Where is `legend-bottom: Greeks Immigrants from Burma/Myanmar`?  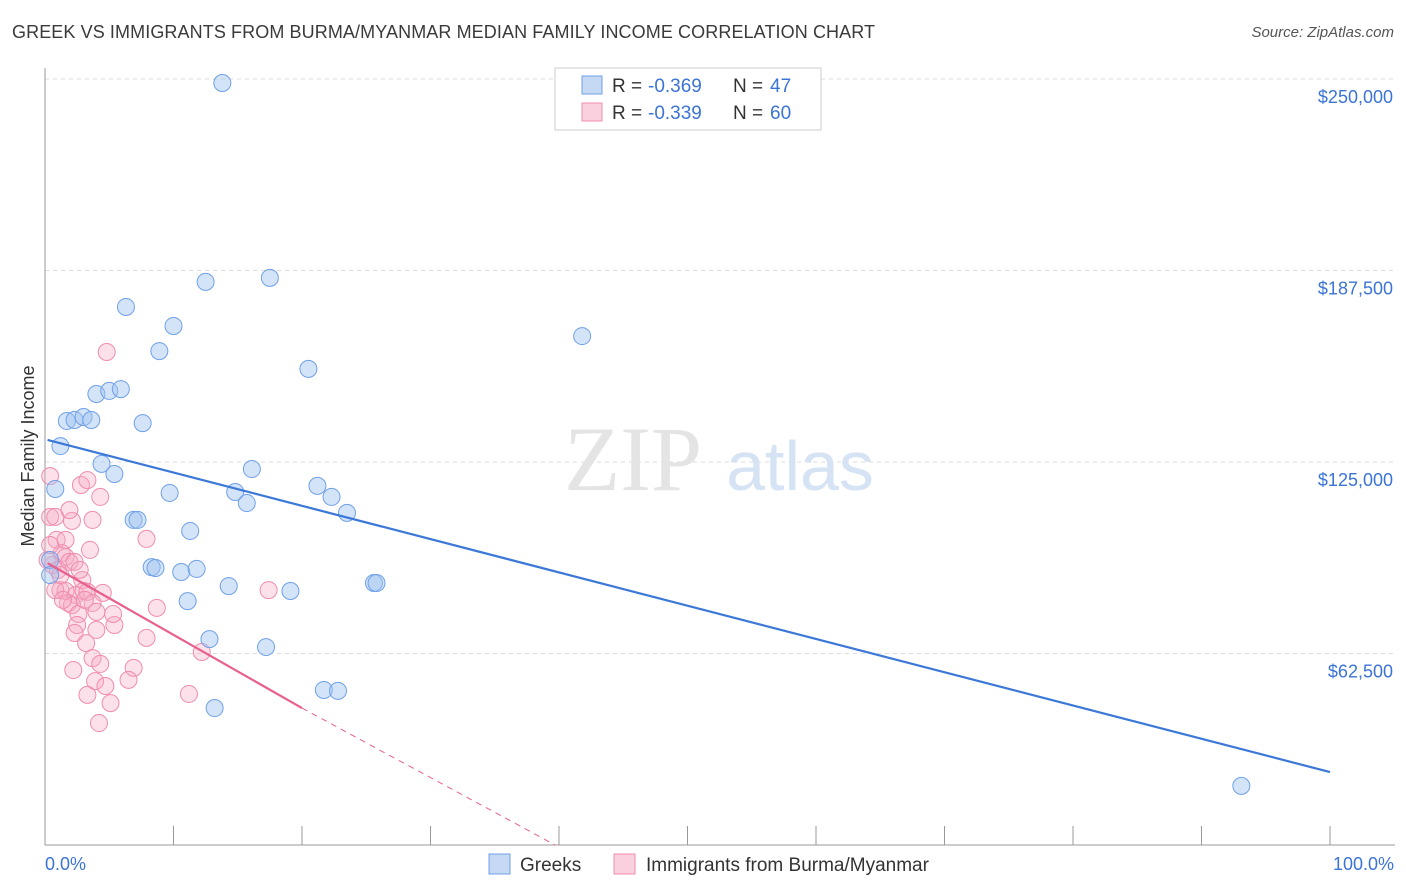
legend-bottom: Greeks Immigrants from Burma/Myanmar is located at coordinates (709, 864).